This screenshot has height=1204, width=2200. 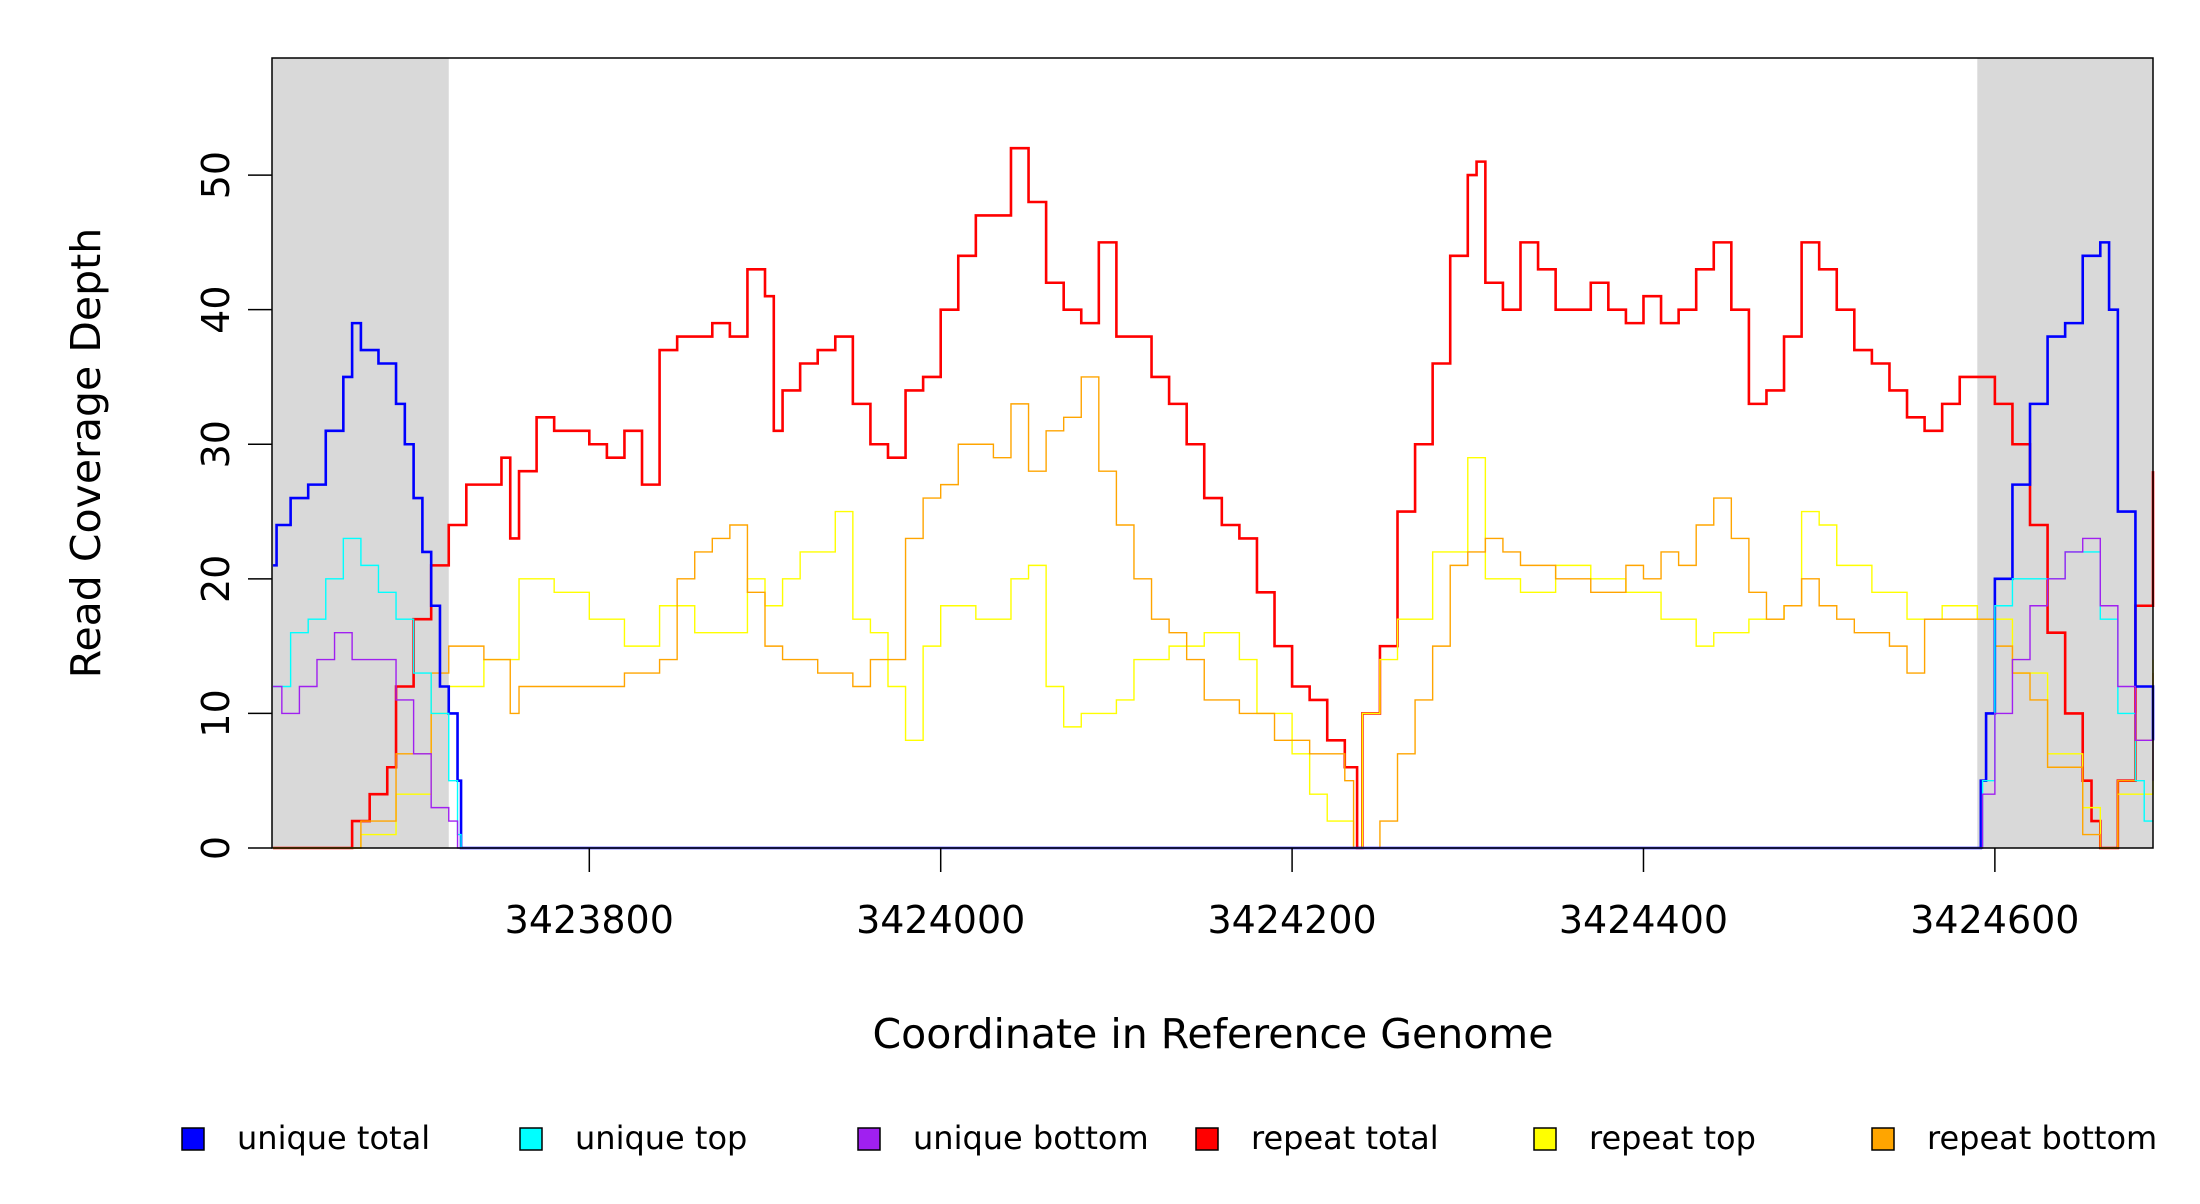 What do you see at coordinates (1672, 1138) in the screenshot?
I see `legend-label: repeat top` at bounding box center [1672, 1138].